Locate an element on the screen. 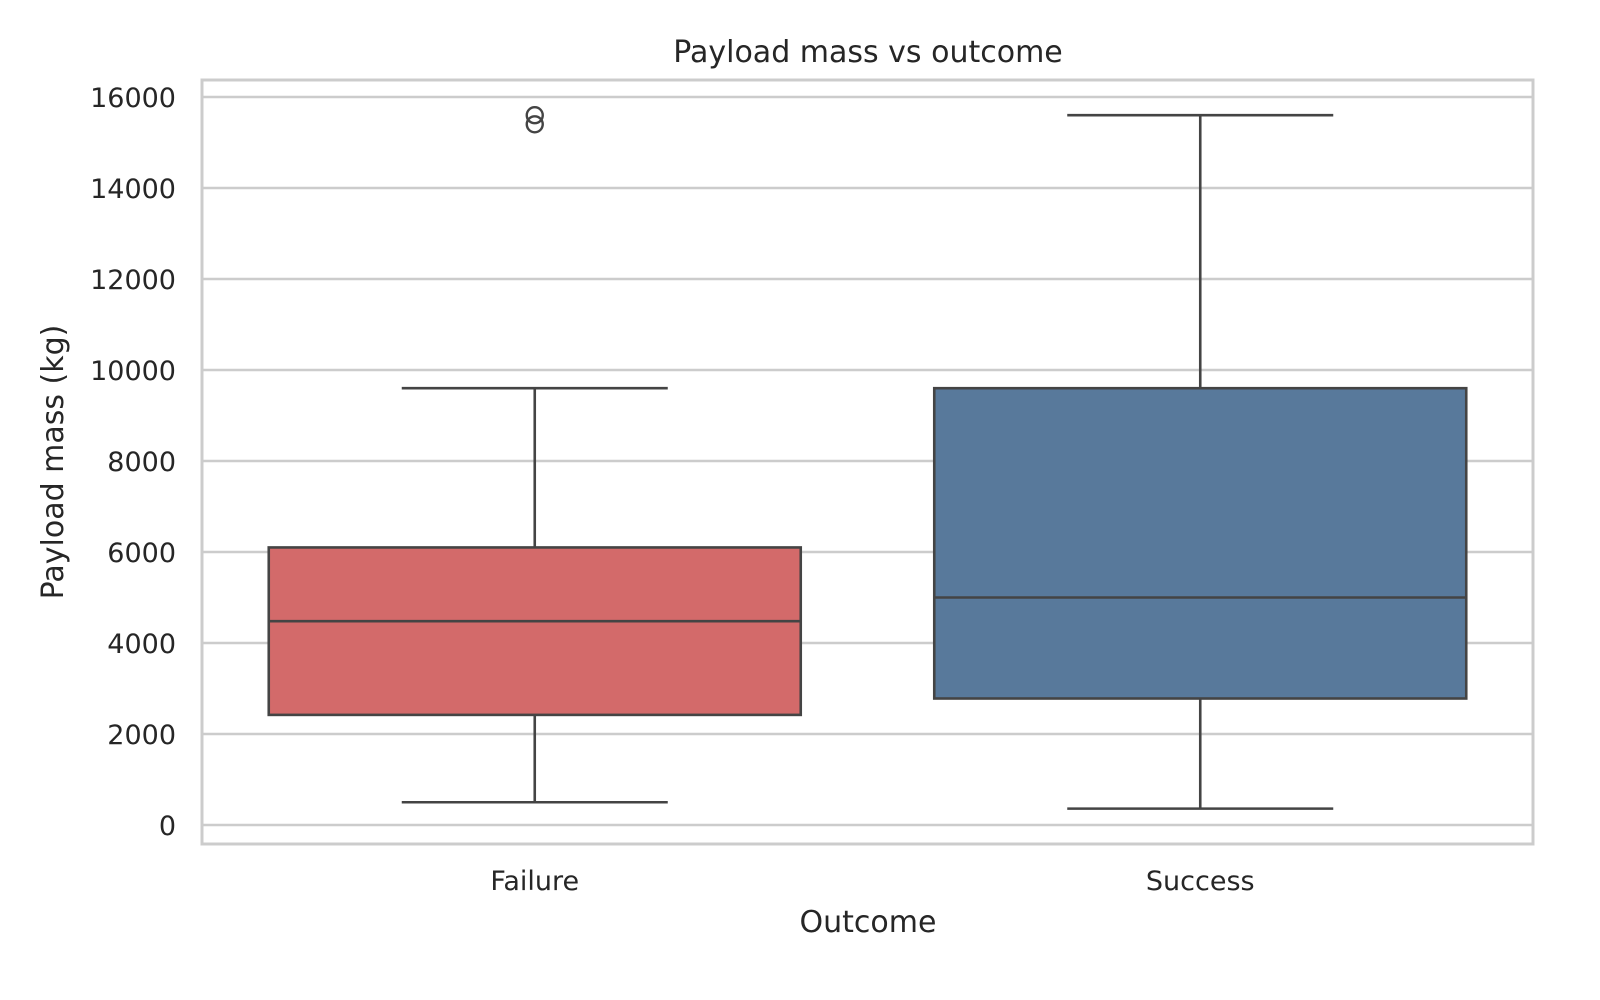 The width and height of the screenshot is (1600, 1000). y-tick-label-2000: 2000 is located at coordinates (141, 735).